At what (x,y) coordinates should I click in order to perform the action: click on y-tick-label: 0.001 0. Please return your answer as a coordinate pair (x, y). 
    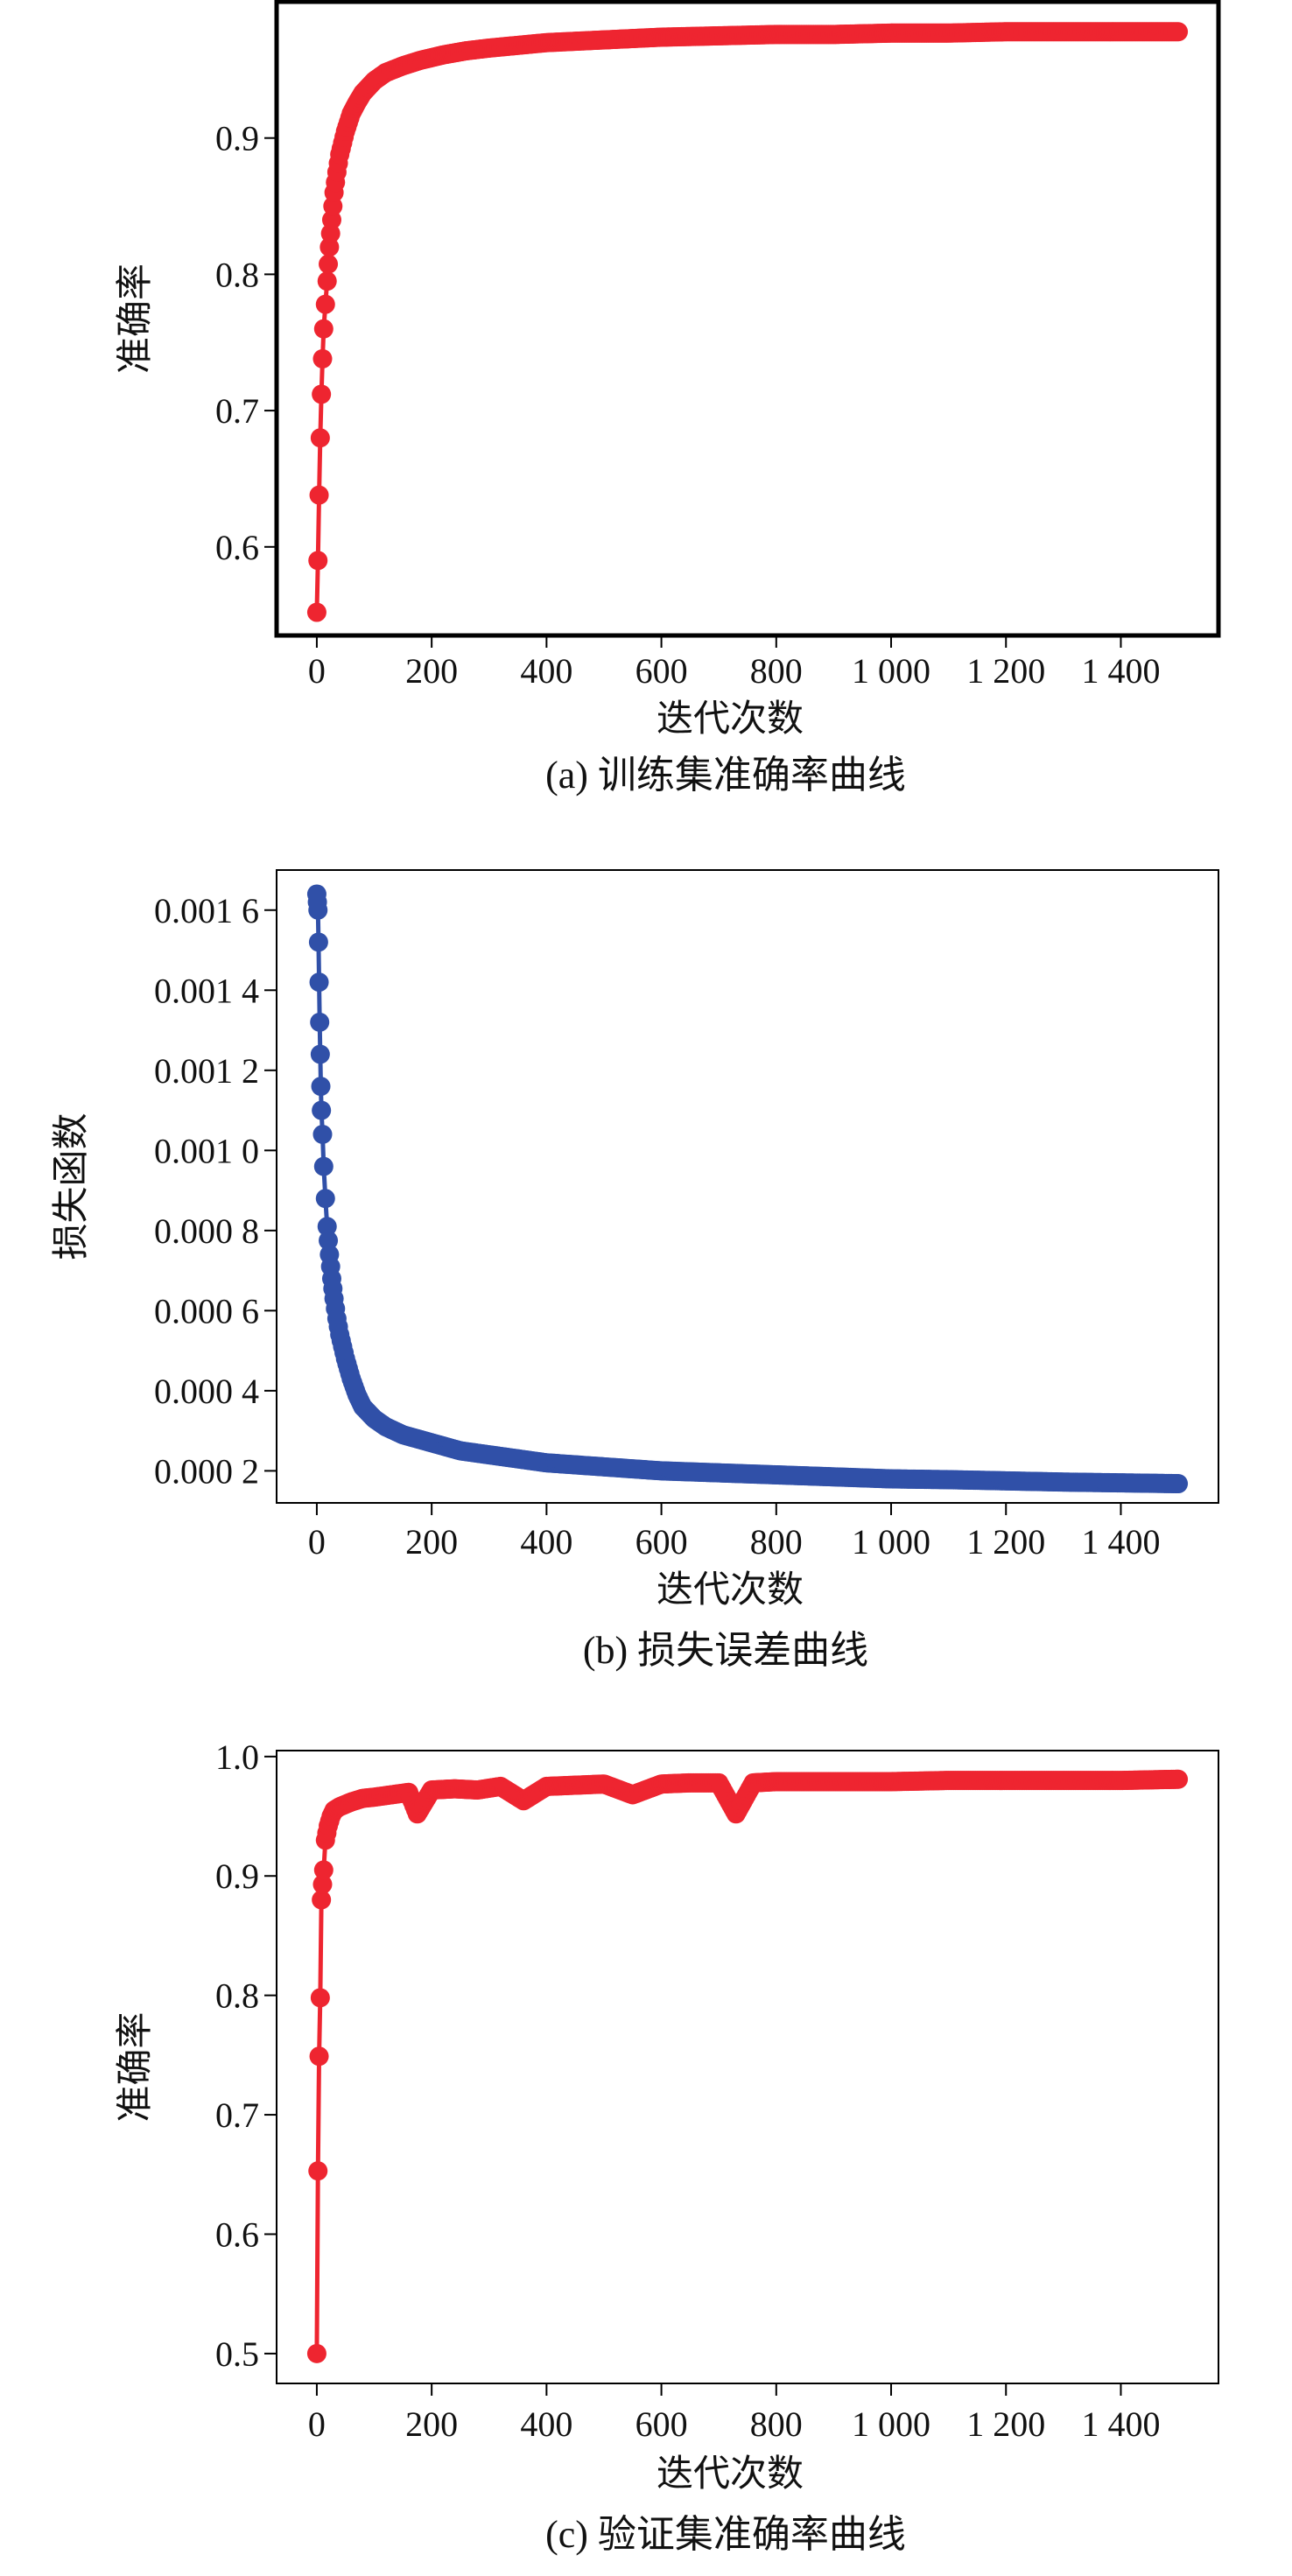
    Looking at the image, I should click on (206, 1150).